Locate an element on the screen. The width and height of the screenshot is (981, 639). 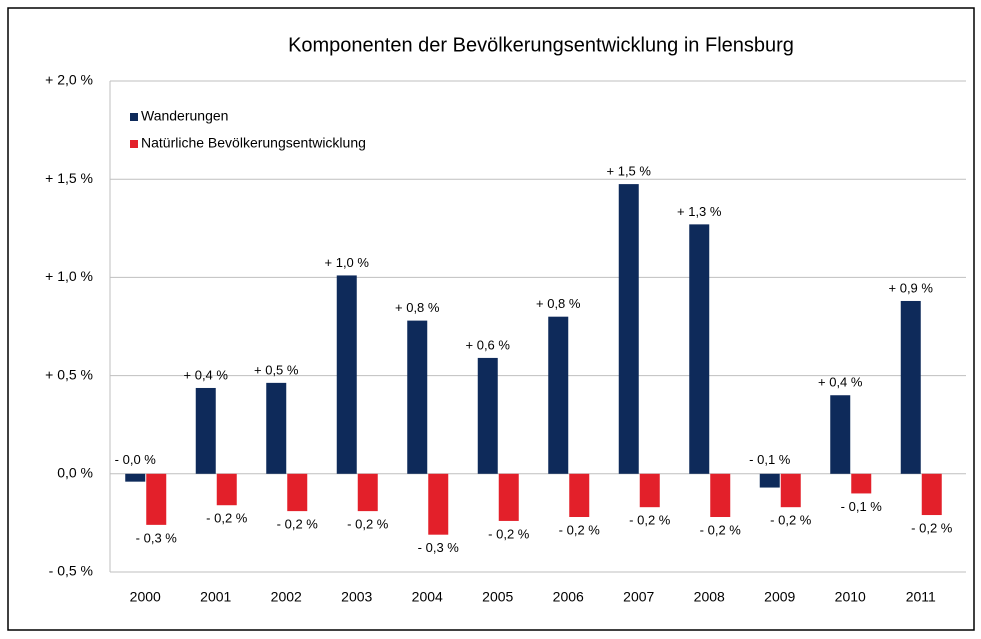
y-tick-label: + 2,0 % is located at coordinates (69, 80).